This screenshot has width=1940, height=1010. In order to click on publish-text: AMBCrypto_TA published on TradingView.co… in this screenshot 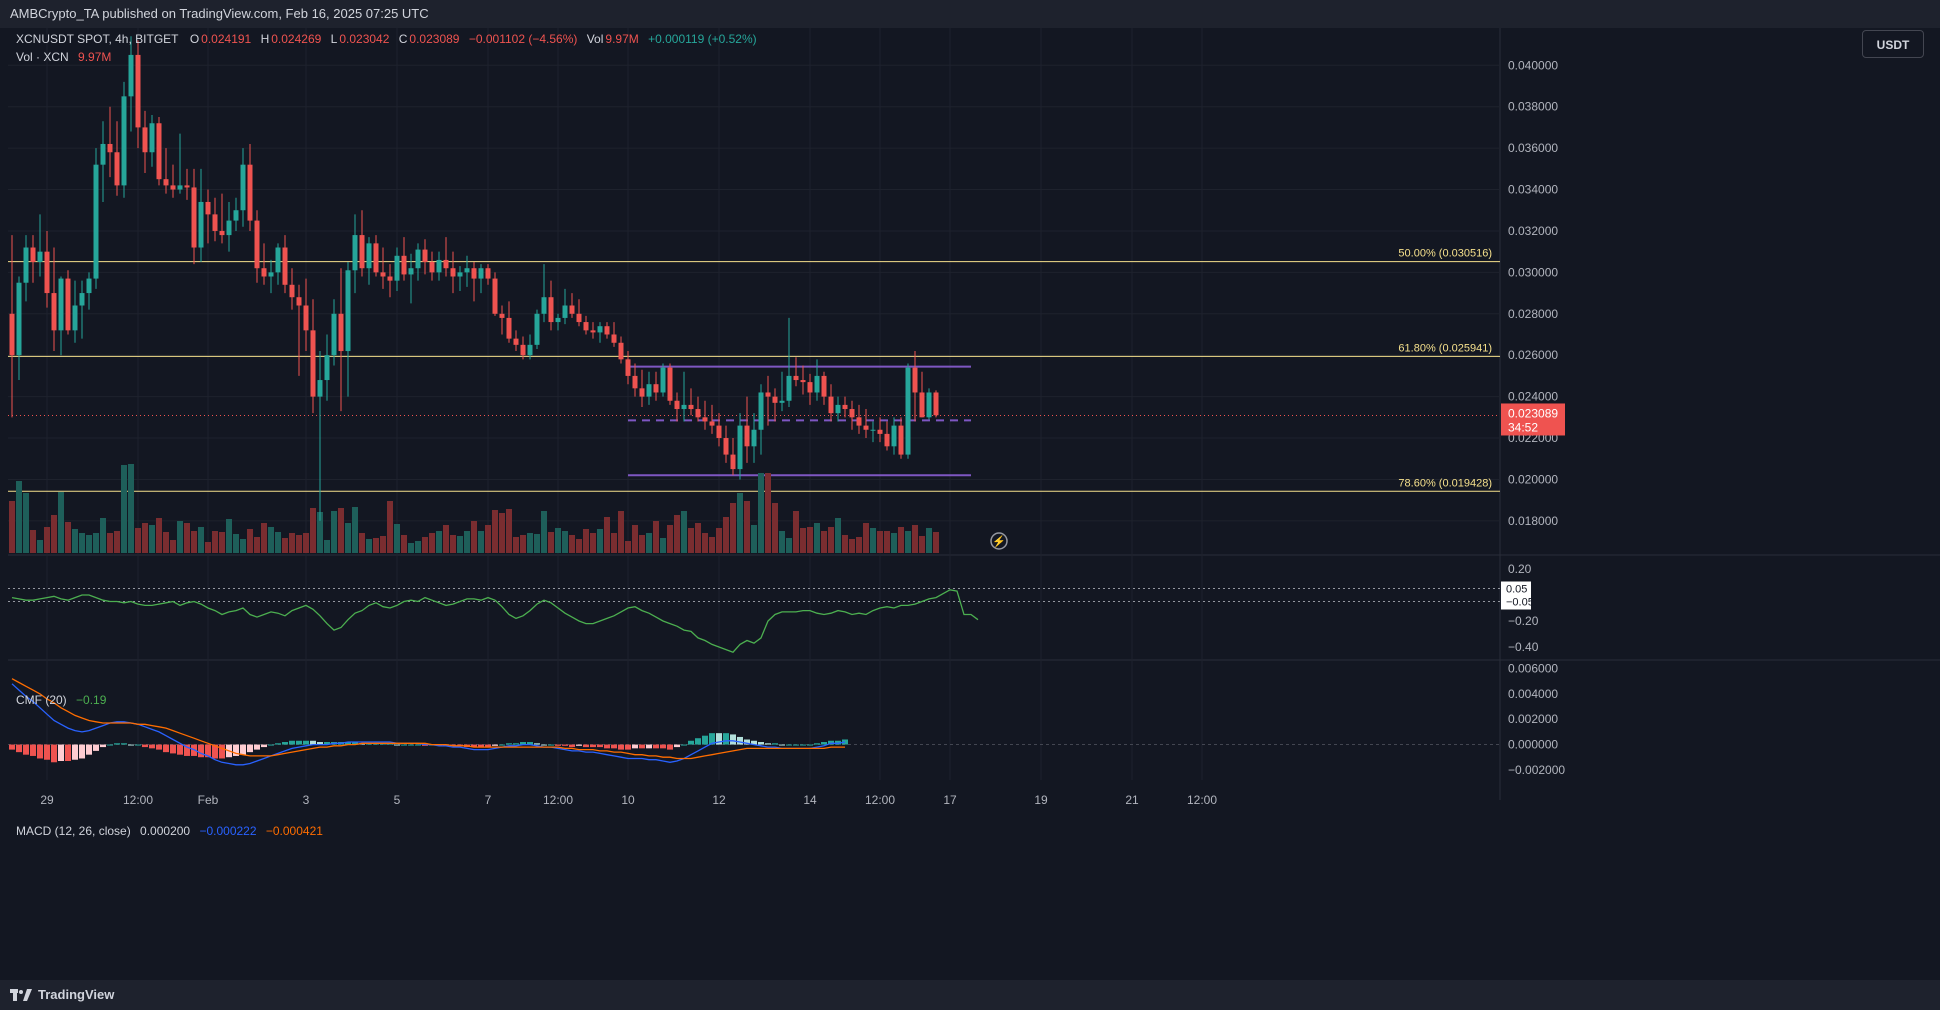, I will do `click(219, 13)`.